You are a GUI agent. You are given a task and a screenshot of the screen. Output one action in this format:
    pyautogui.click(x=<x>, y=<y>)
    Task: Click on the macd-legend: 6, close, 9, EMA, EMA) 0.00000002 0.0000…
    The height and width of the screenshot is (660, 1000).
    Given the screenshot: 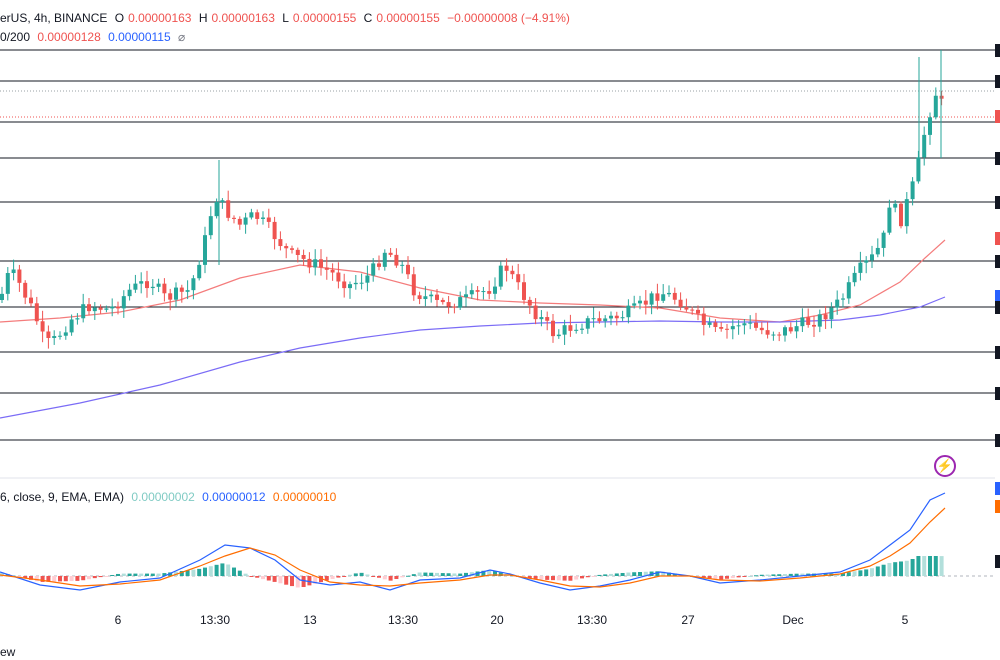 What is the action you would take?
    pyautogui.click(x=170, y=497)
    